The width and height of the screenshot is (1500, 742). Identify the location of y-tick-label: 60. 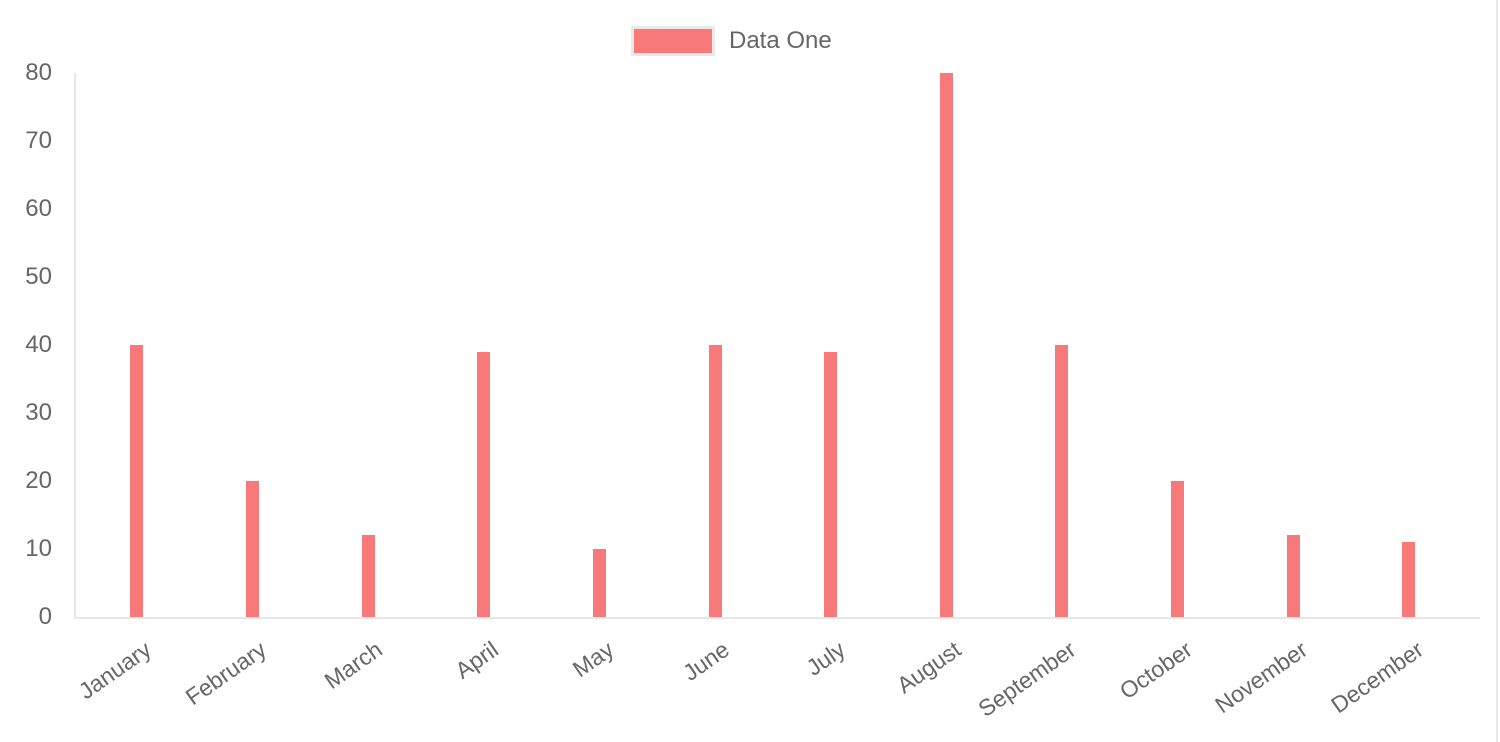
(38, 208).